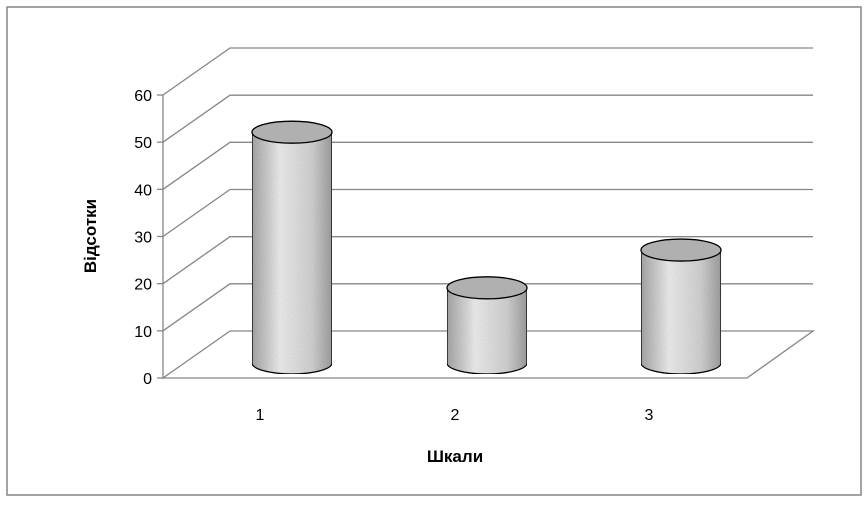  What do you see at coordinates (649, 415) in the screenshot?
I see `x-tick-label: 3` at bounding box center [649, 415].